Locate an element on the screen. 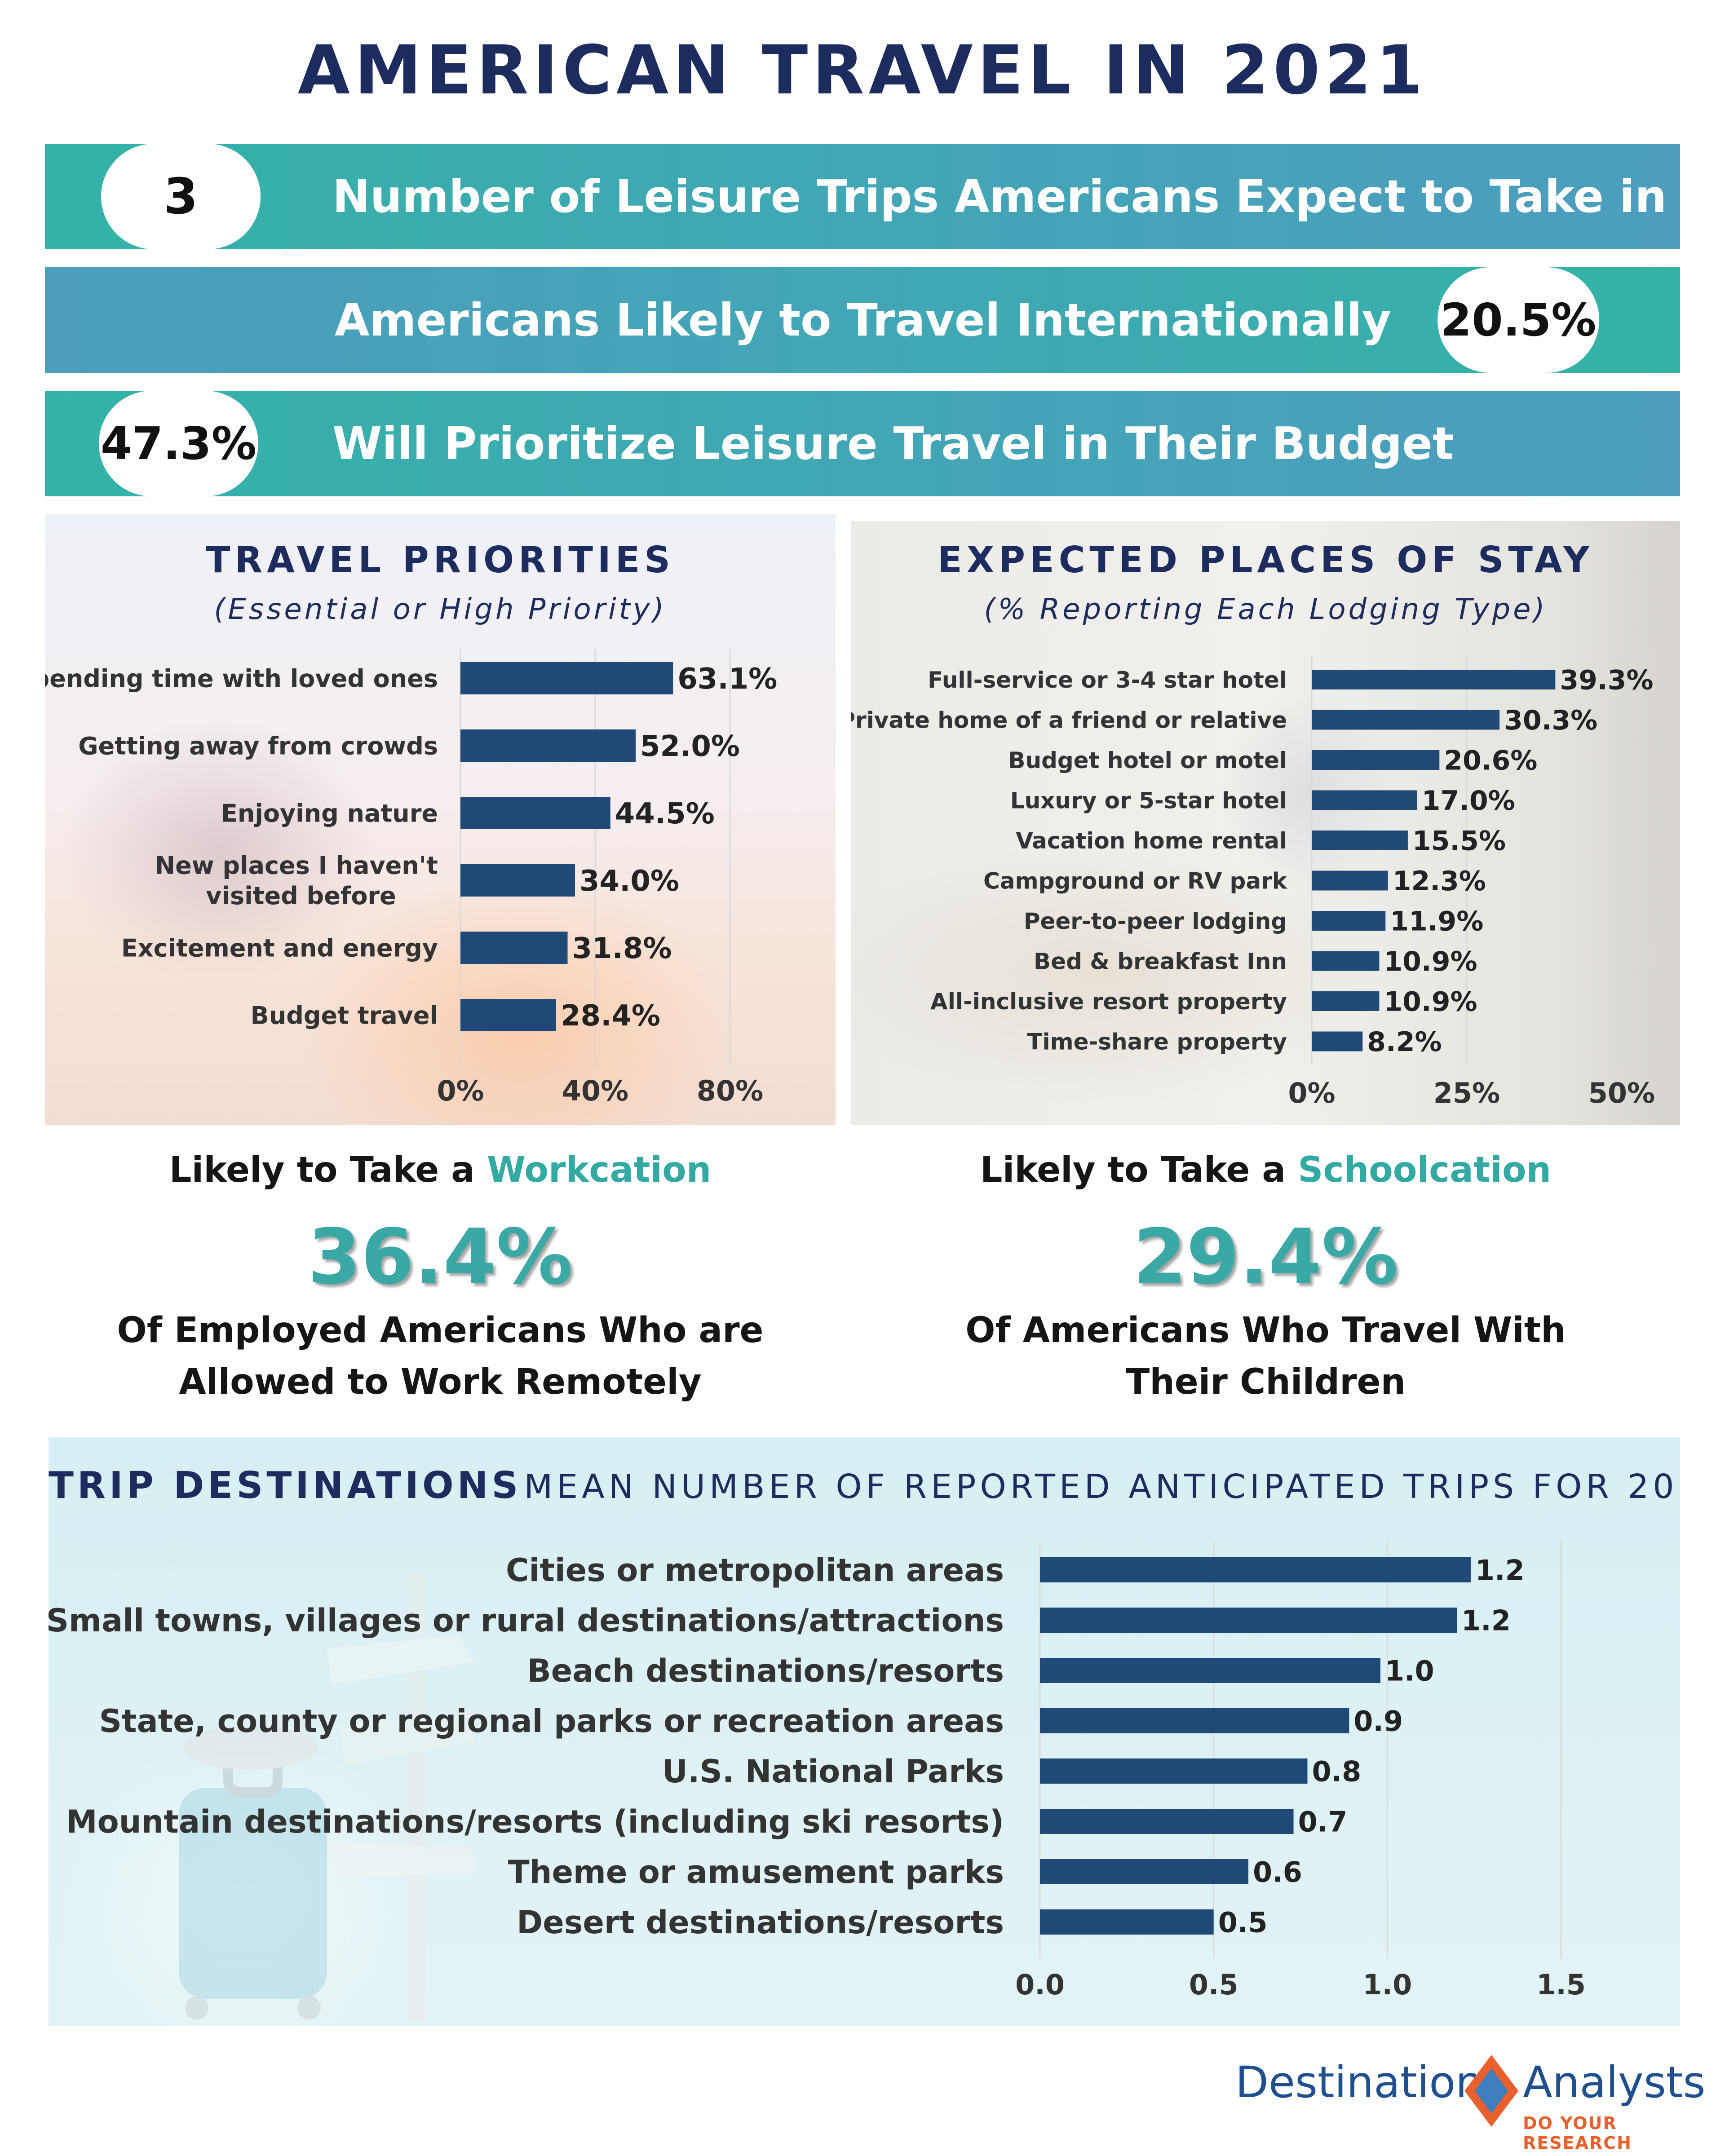 The height and width of the screenshot is (2156, 1725). workcation-value: 36.4% is located at coordinates (440, 1257).